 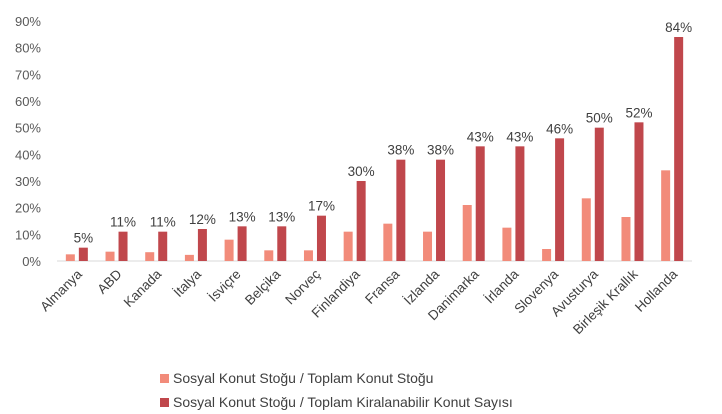 I want to click on y-tick-label: 60%, so click(x=28, y=101).